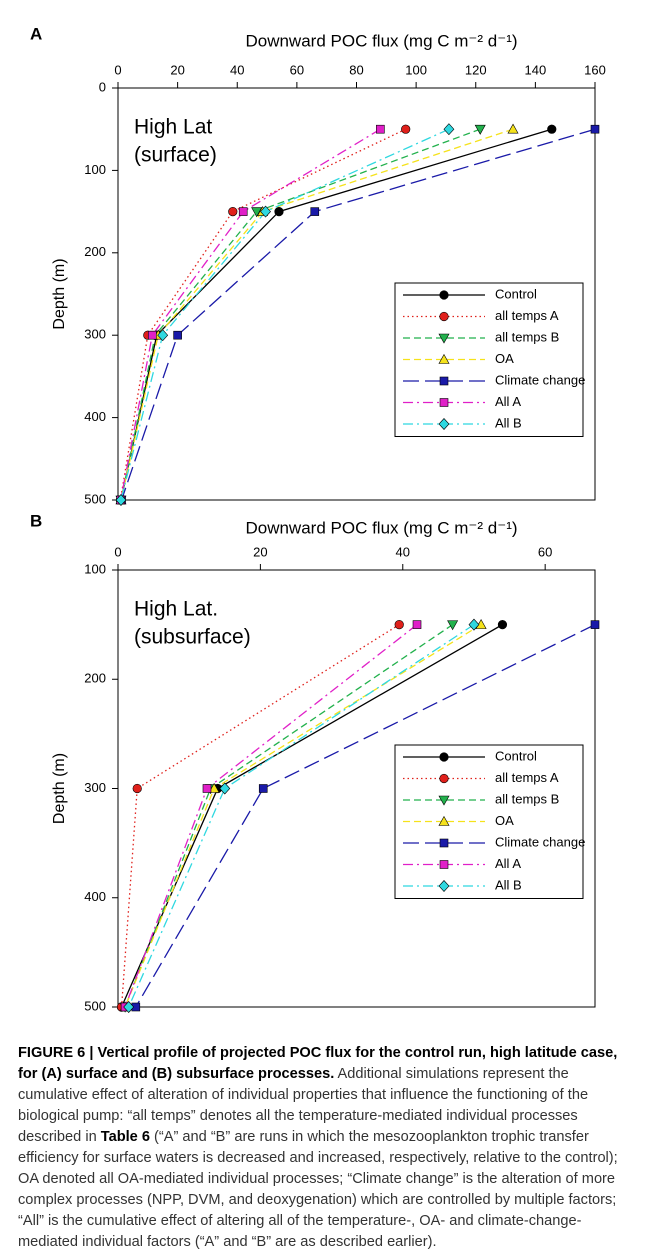  What do you see at coordinates (476, 69) in the screenshot?
I see `x-tick-label: 120` at bounding box center [476, 69].